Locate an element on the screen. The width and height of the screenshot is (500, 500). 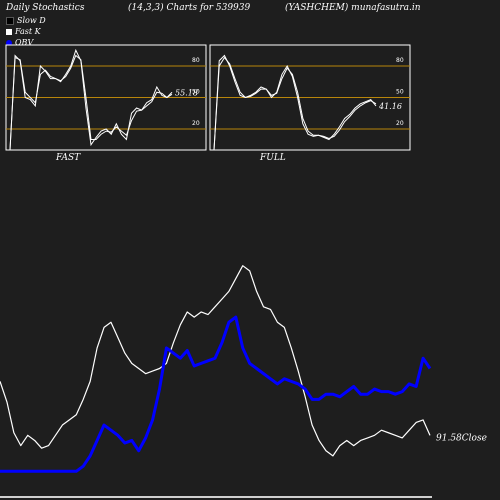
full-value-label: 41.16 is located at coordinates (390, 106).